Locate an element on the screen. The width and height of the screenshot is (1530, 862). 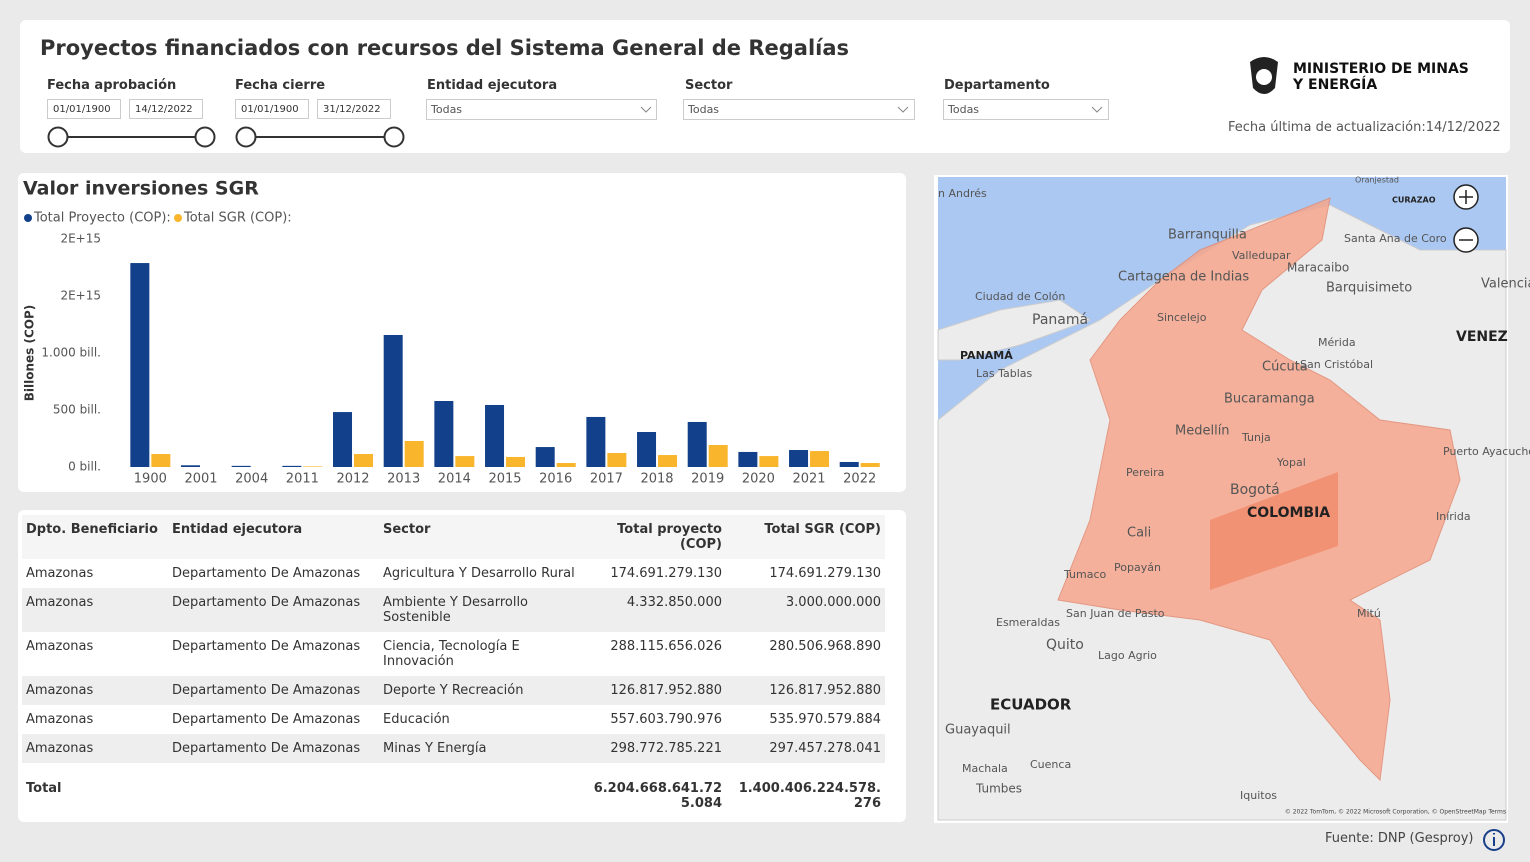
map-label: Valledupar is located at coordinates (1261, 255).